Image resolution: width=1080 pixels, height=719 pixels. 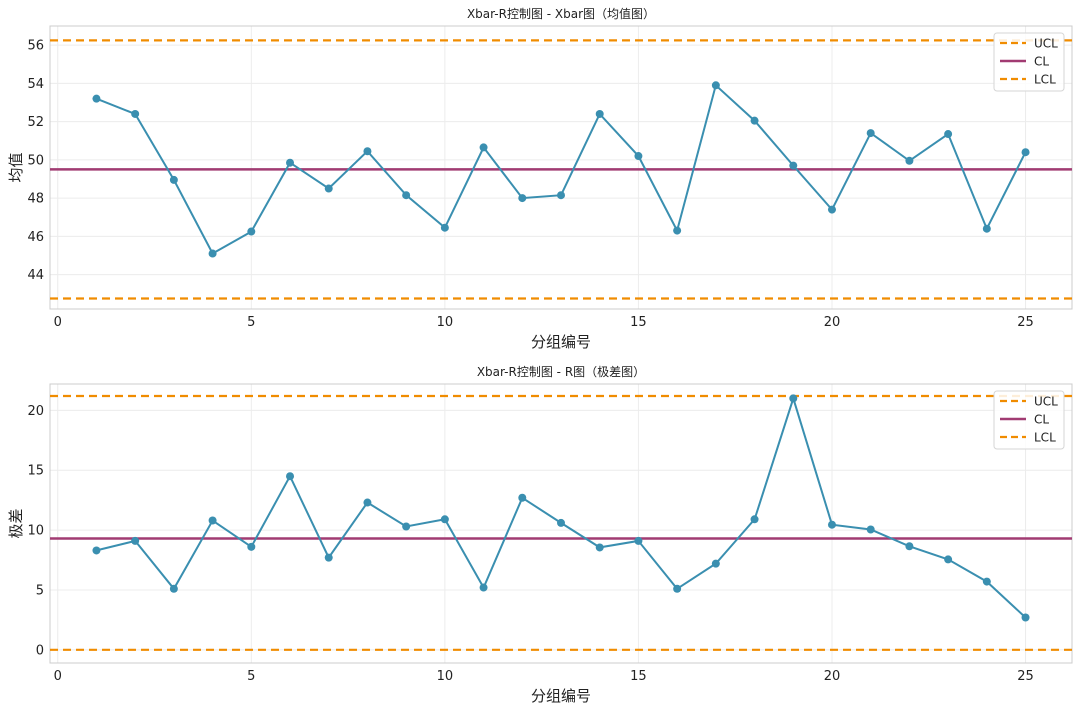 I want to click on range-y-tick-label: 0, so click(x=40, y=650).